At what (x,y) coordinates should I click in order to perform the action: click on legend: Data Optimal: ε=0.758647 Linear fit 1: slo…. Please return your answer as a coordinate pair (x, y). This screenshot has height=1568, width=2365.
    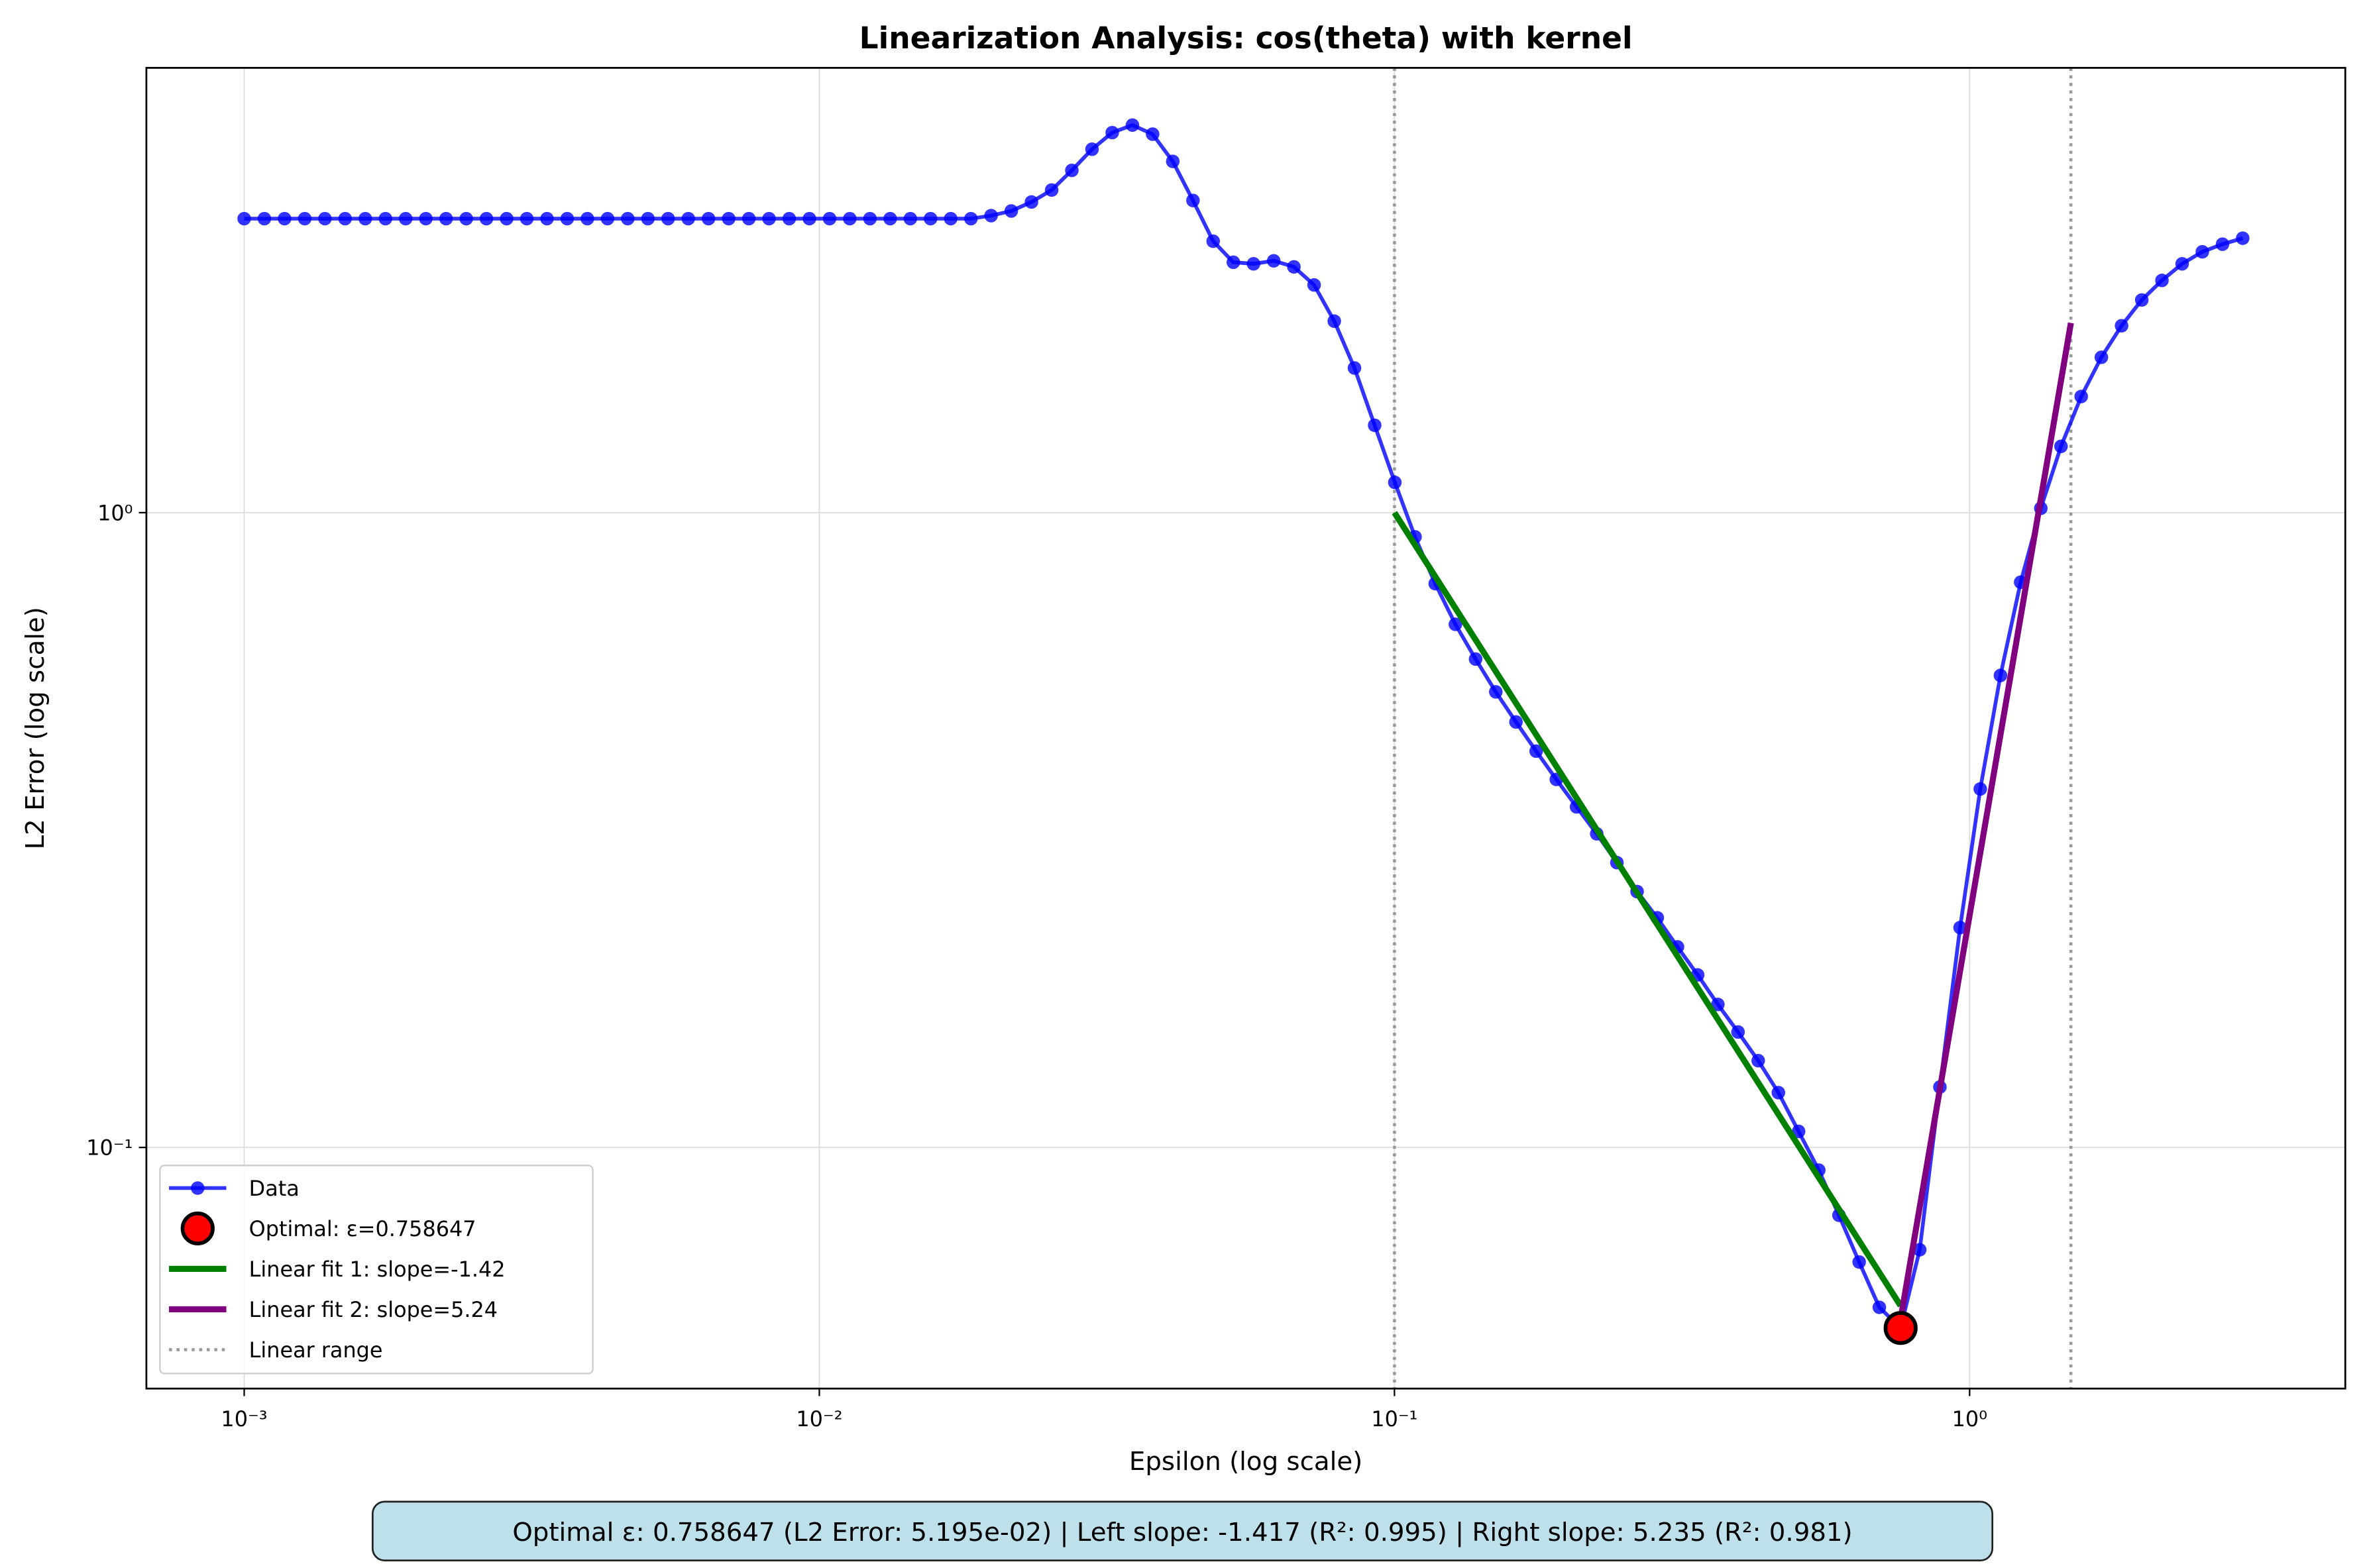
    Looking at the image, I should click on (376, 1270).